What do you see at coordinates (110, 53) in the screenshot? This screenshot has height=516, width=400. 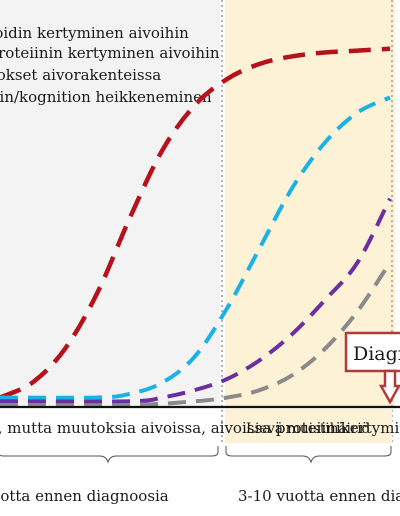 I see `legend-entry: Tau-proteiinin kertyminen aivoihin` at bounding box center [110, 53].